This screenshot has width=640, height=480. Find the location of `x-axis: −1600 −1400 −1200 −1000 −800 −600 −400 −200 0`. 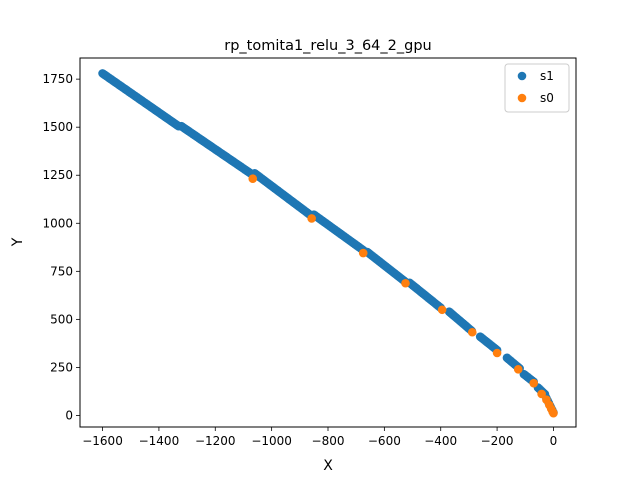

x-axis: −1600 −1400 −1200 −1000 −800 −600 −400 −200 0 is located at coordinates (319, 437).